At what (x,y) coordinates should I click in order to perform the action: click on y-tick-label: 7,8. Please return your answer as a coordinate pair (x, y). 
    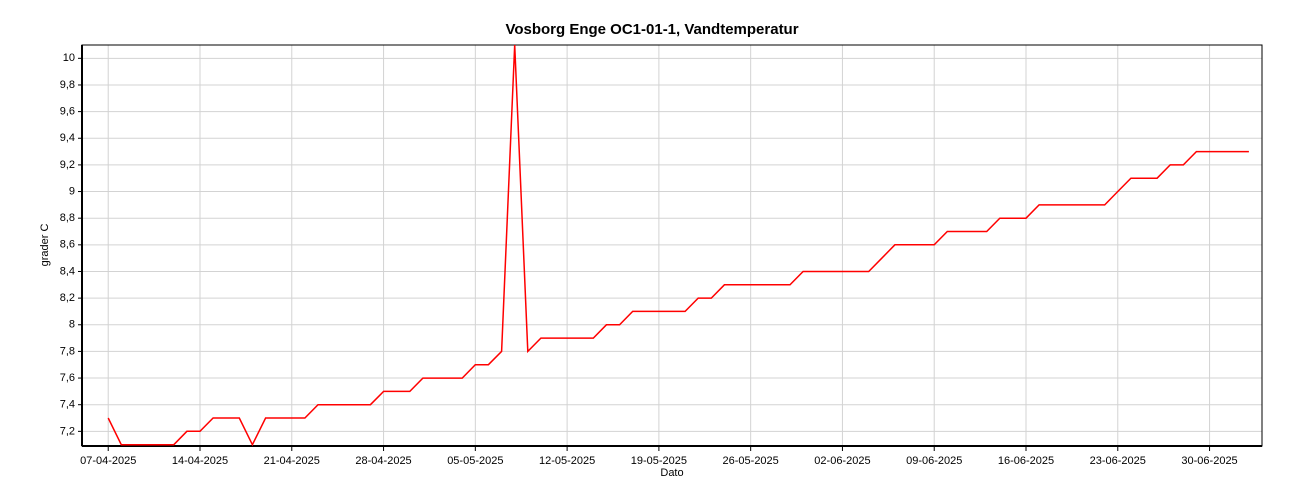
    Looking at the image, I should click on (67, 351).